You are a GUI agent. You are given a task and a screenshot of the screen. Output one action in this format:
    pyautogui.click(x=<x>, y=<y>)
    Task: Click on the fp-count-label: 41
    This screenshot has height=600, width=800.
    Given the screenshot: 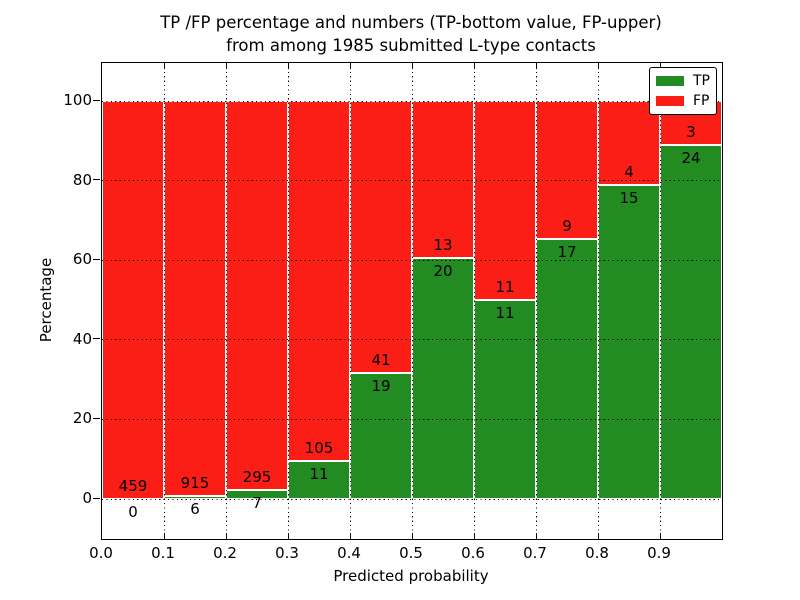 What is the action you would take?
    pyautogui.click(x=381, y=359)
    